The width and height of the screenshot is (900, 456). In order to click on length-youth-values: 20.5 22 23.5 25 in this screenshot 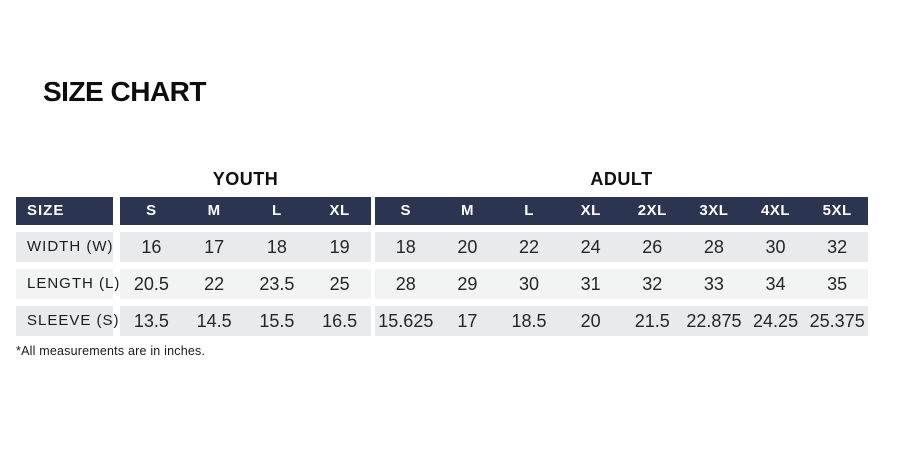, I will do `click(245, 284)`.